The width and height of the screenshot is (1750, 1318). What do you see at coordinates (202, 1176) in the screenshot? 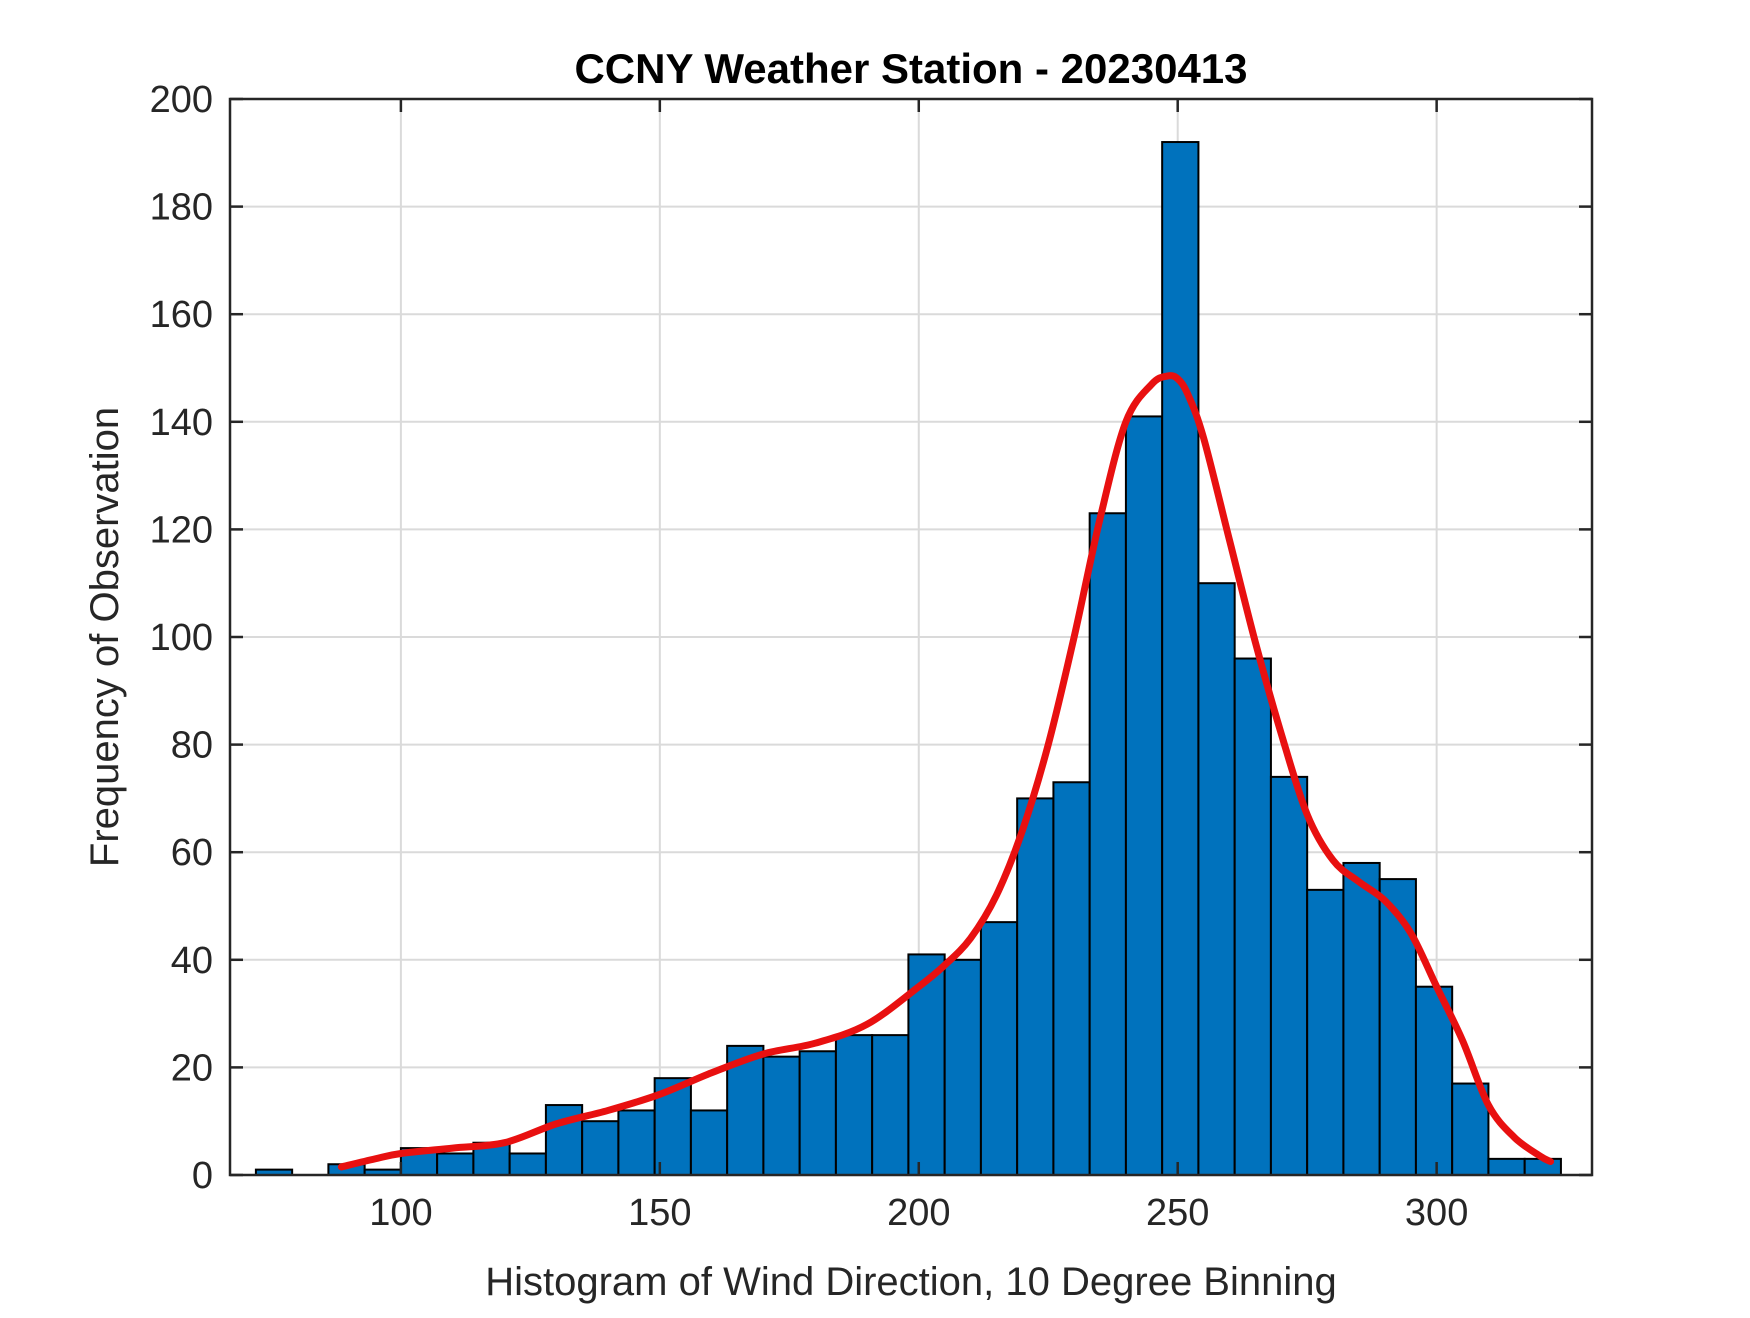
I see `y-tick-label: 0` at bounding box center [202, 1176].